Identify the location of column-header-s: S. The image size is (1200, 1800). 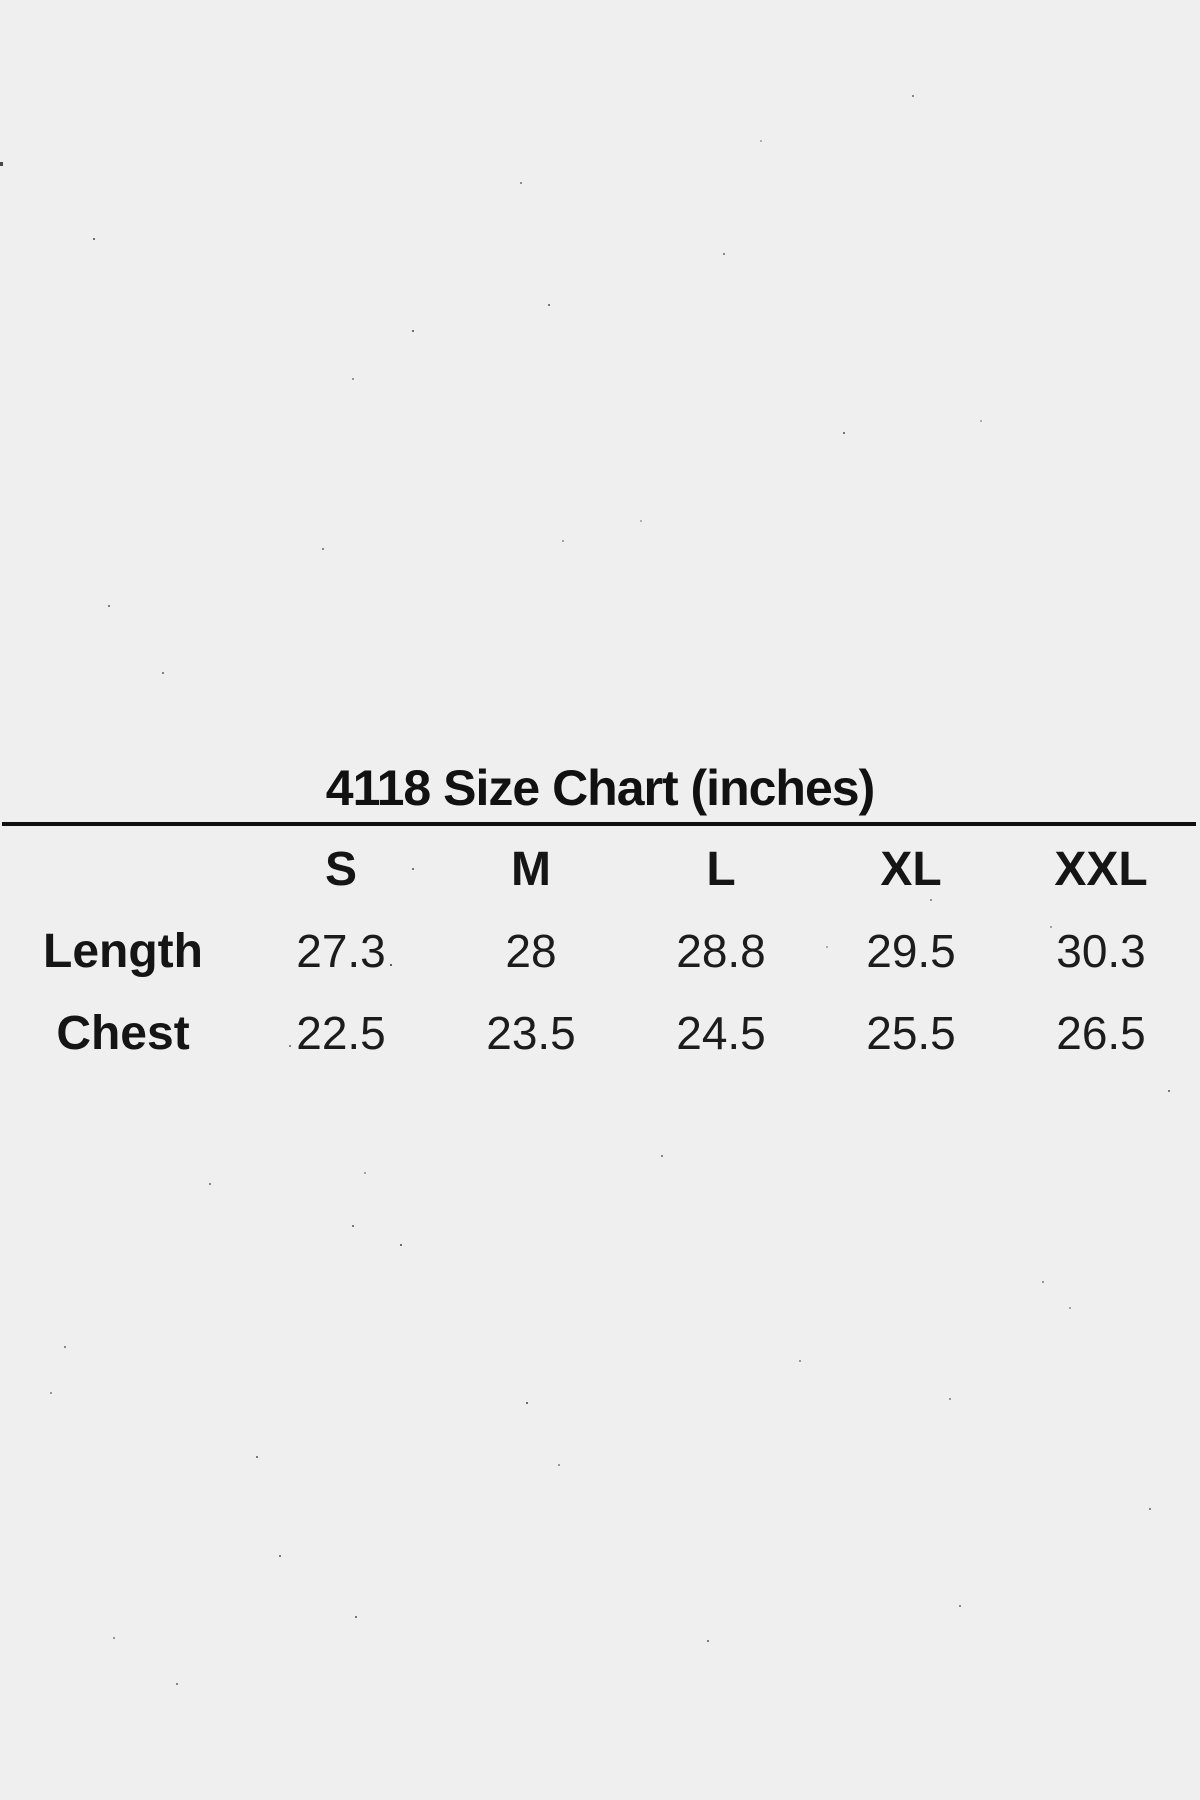
(340, 869).